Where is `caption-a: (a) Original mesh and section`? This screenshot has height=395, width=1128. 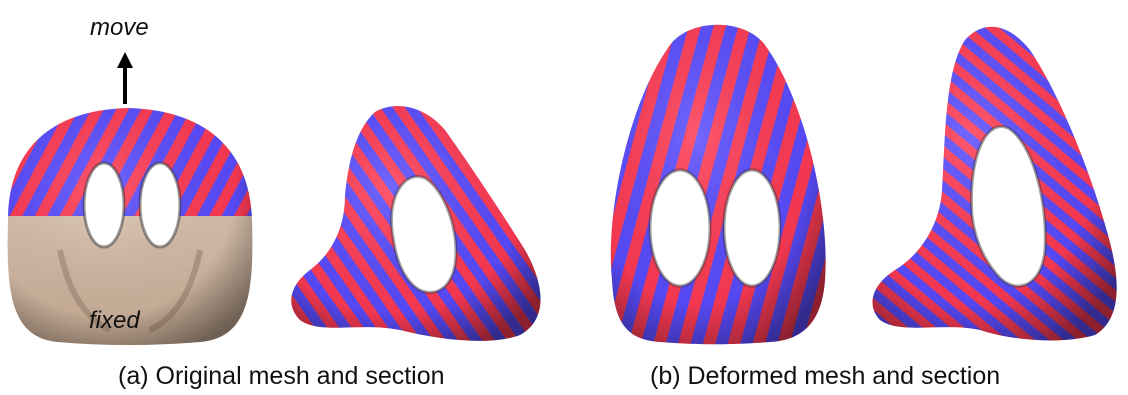 caption-a: (a) Original mesh and section is located at coordinates (281, 376).